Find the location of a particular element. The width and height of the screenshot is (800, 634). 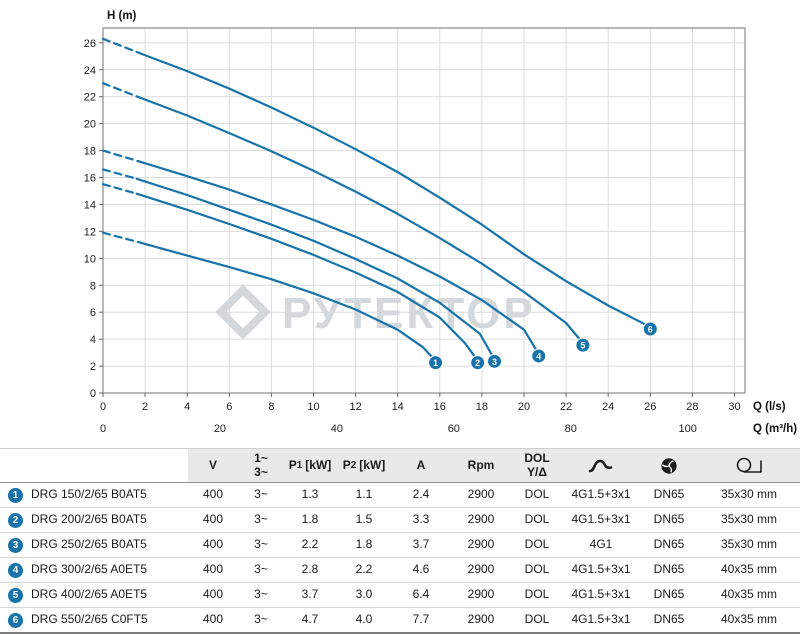

header-voltage: V is located at coordinates (213, 465).